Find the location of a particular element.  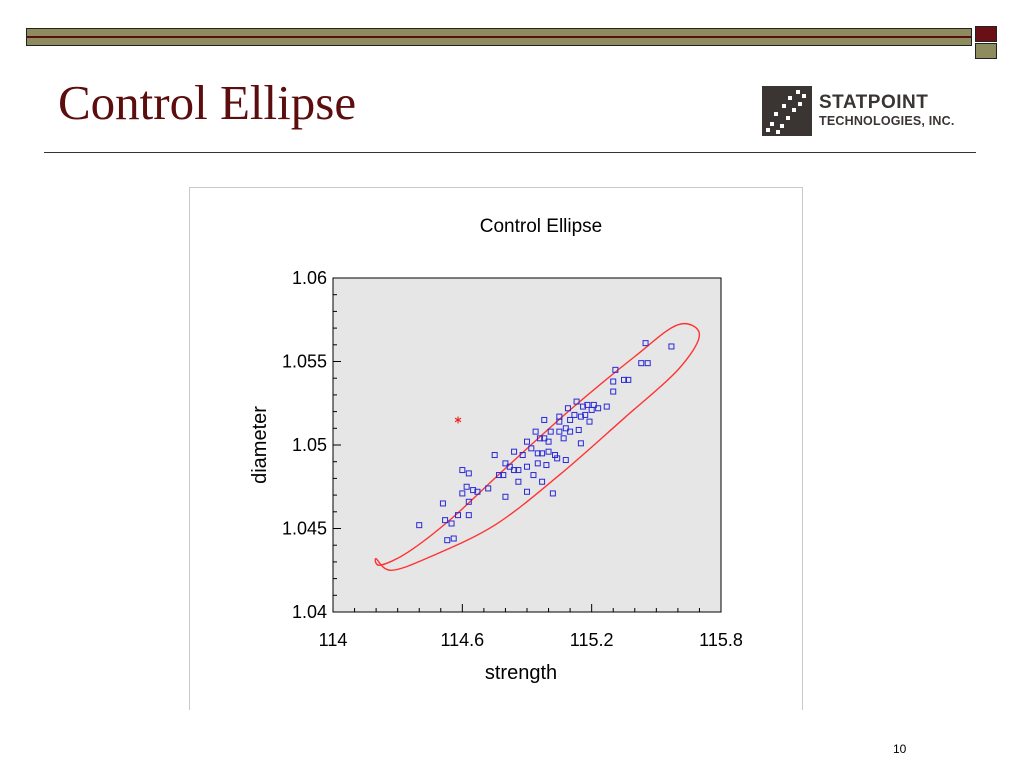

statpoint-logo: STATPOINT TECHNOLOGIES, INC. is located at coordinates (882, 111).